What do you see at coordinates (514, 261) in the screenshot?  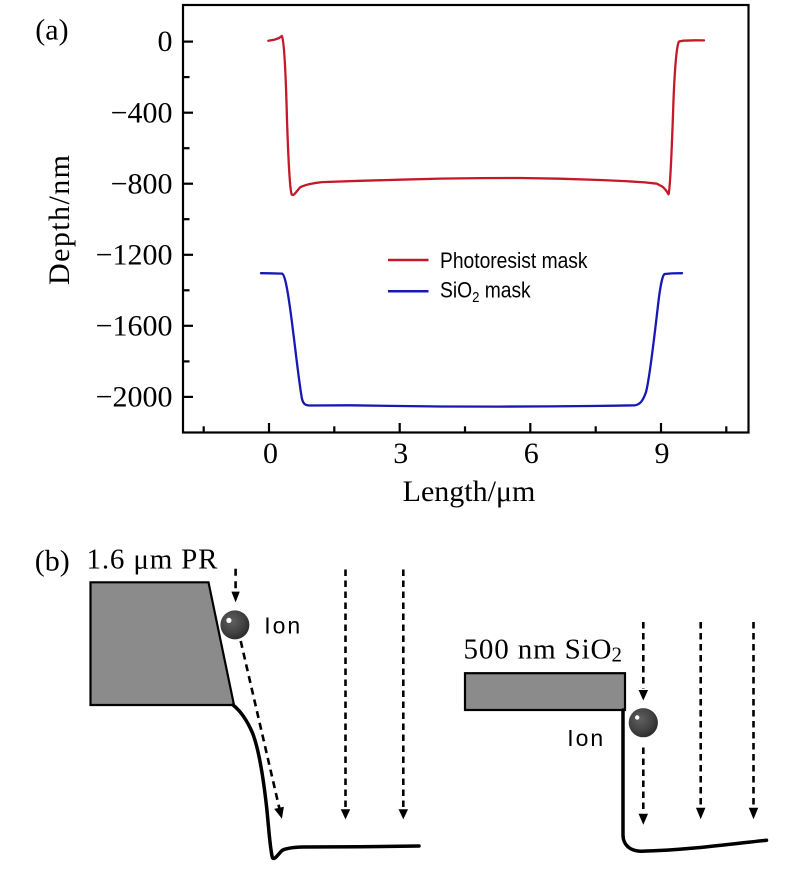 I see `svg-text: Photoresist mask` at bounding box center [514, 261].